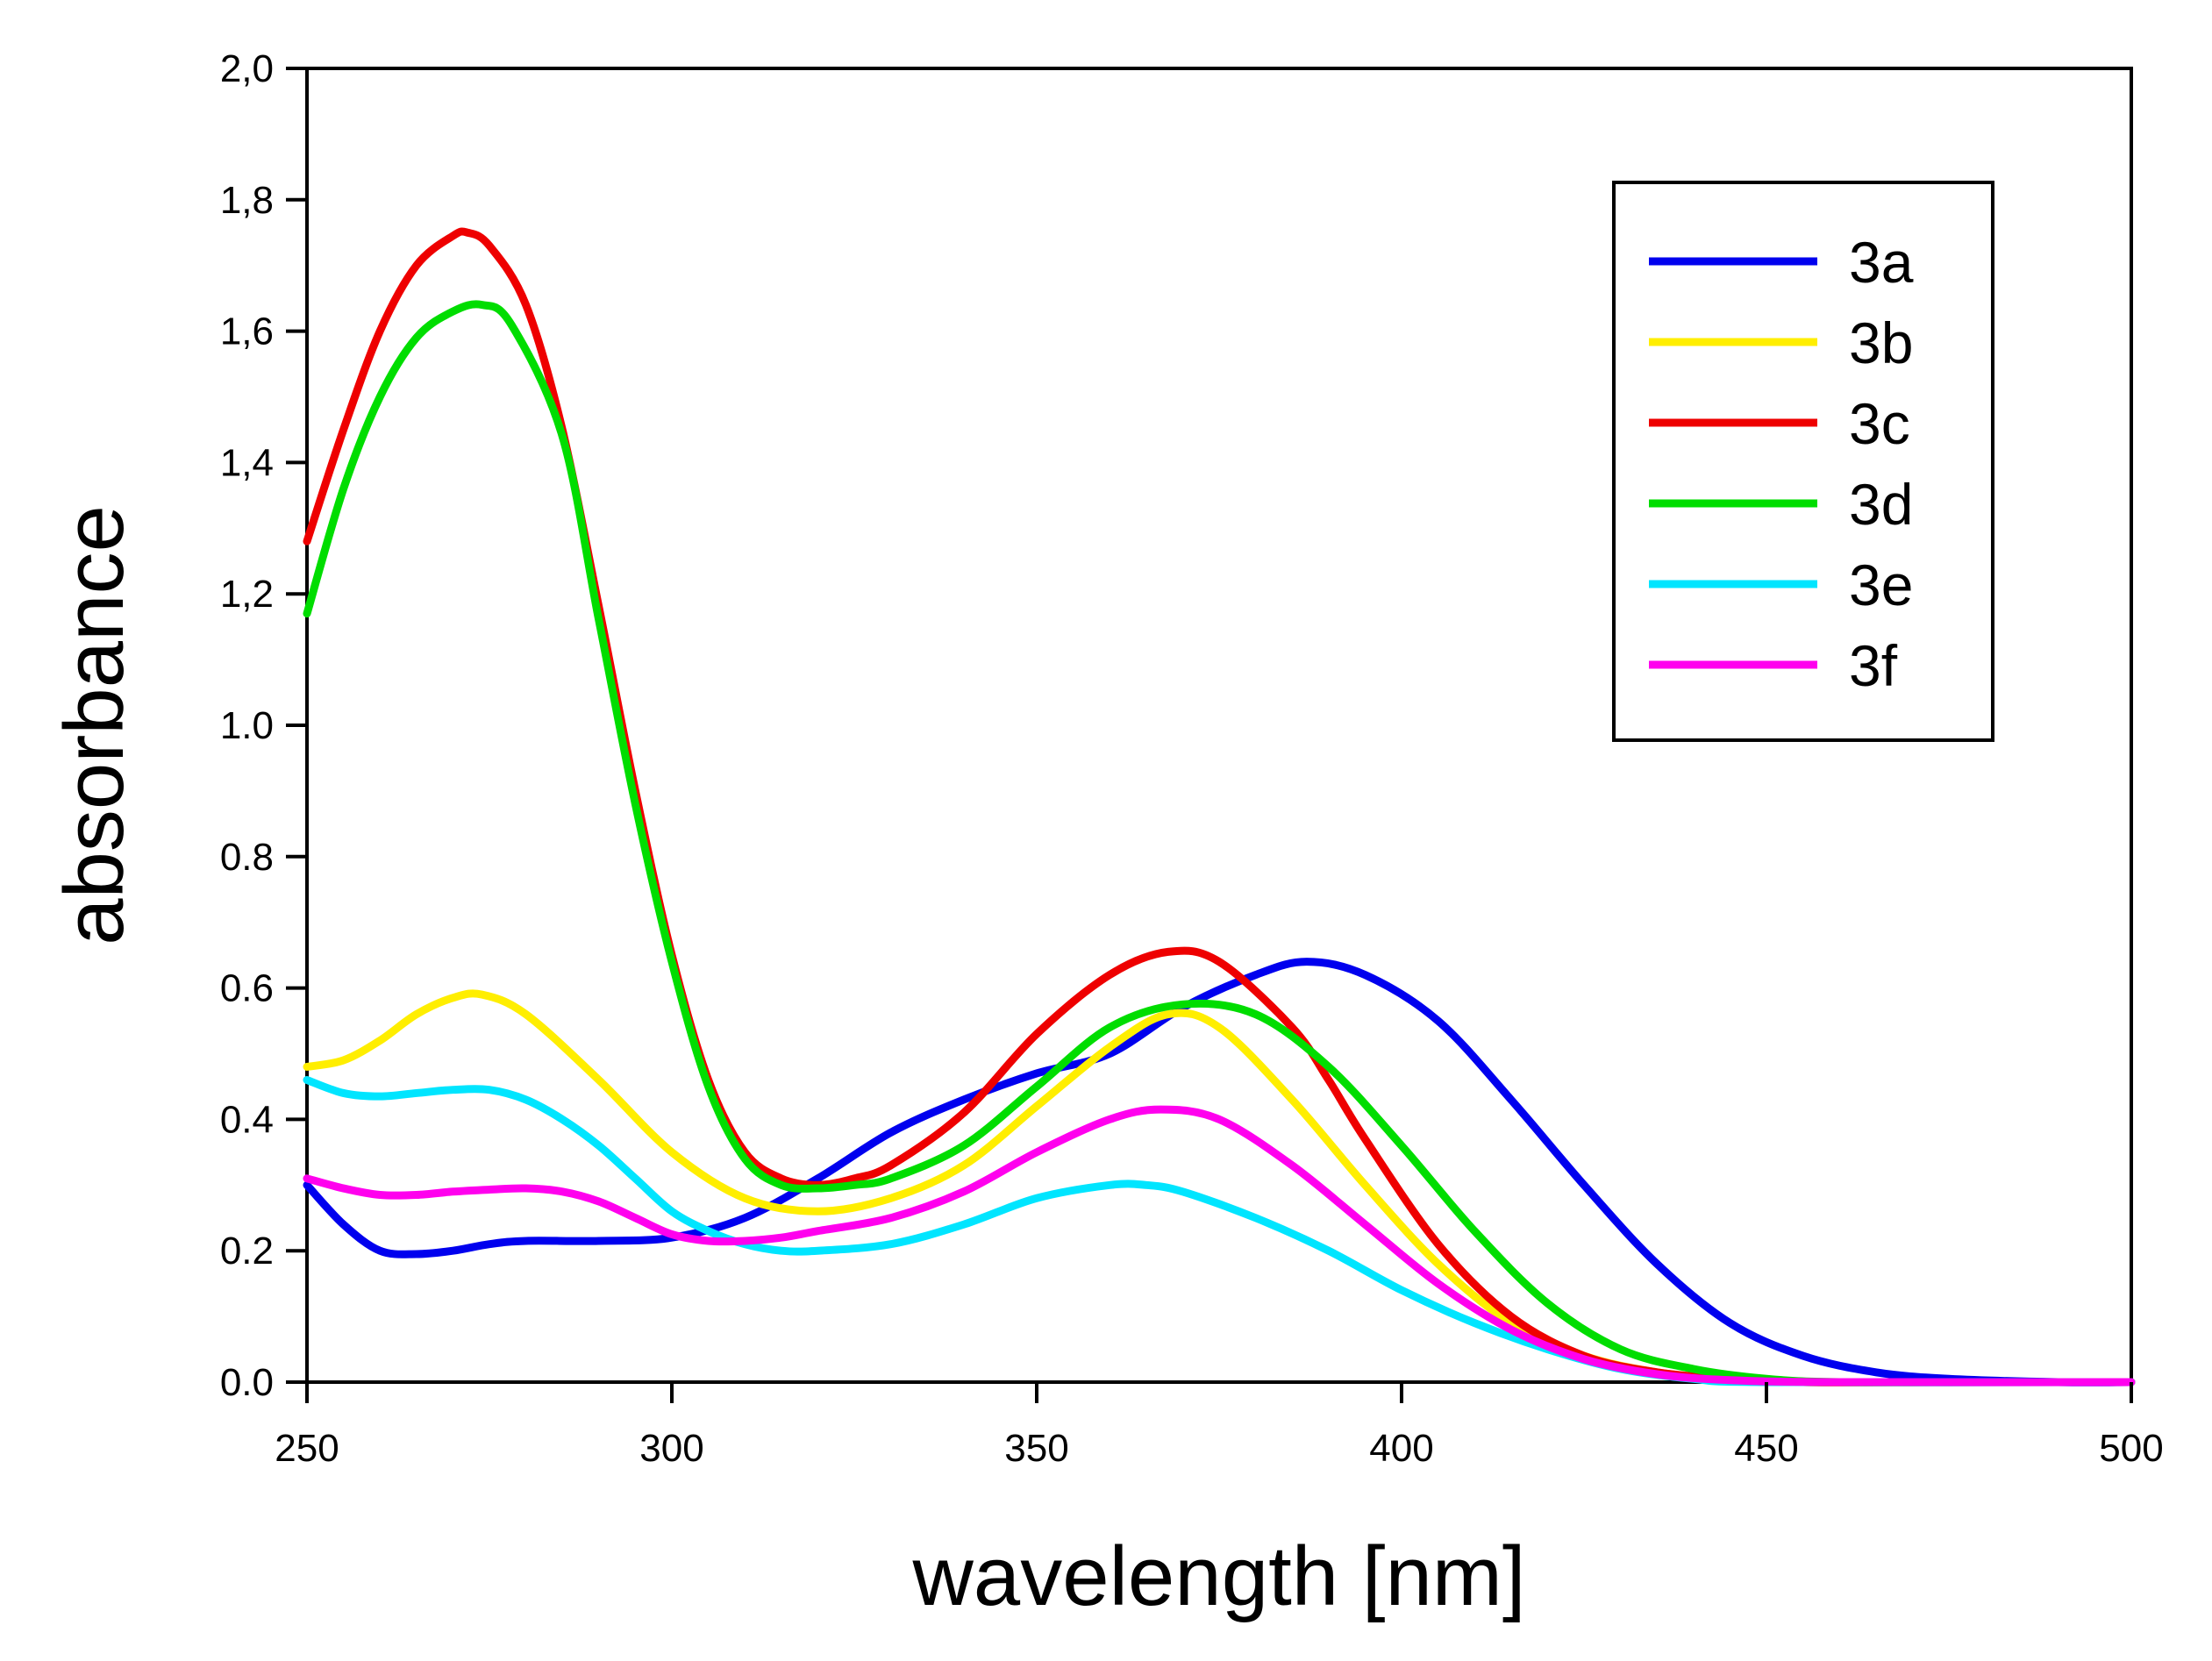 The width and height of the screenshot is (2212, 1661). I want to click on y-tick-label: 1,2, so click(247, 594).